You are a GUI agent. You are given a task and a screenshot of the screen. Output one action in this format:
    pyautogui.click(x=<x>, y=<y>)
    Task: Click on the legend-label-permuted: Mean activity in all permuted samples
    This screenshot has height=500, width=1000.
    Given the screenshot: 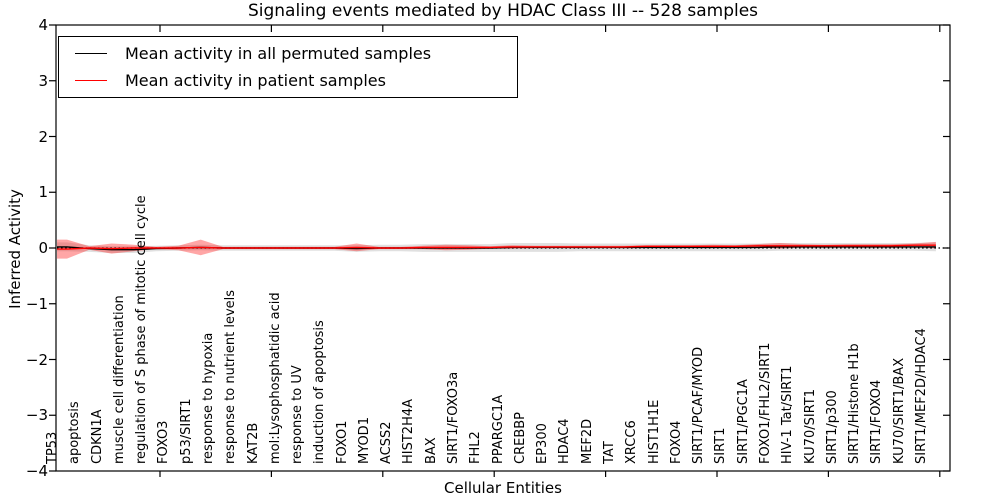 What is the action you would take?
    pyautogui.click(x=278, y=54)
    